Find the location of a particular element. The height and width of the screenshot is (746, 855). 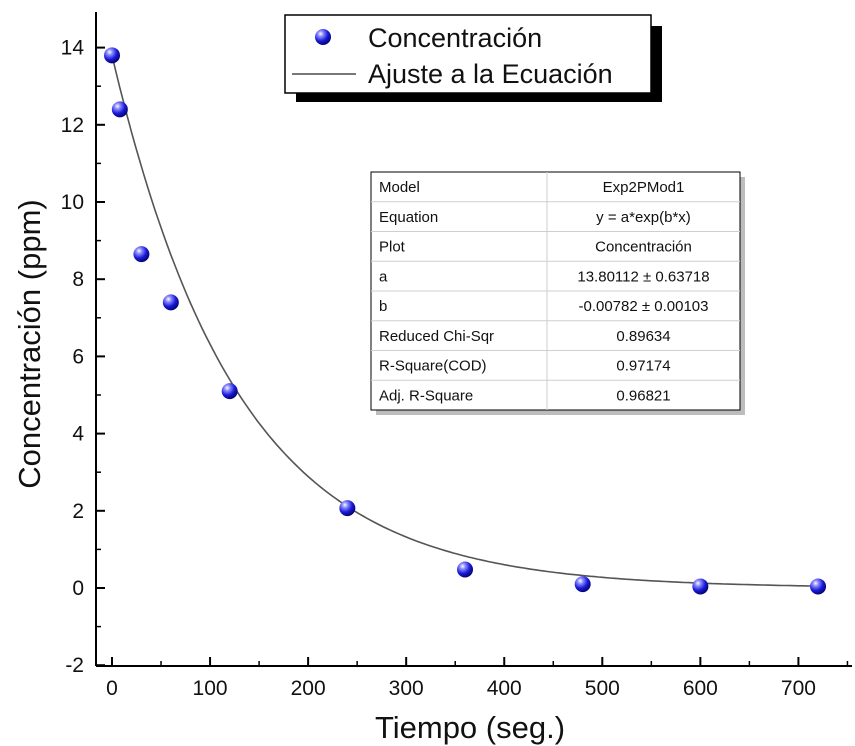

legend: Concentración Ajuste a la Ecuación is located at coordinates (473, 58).